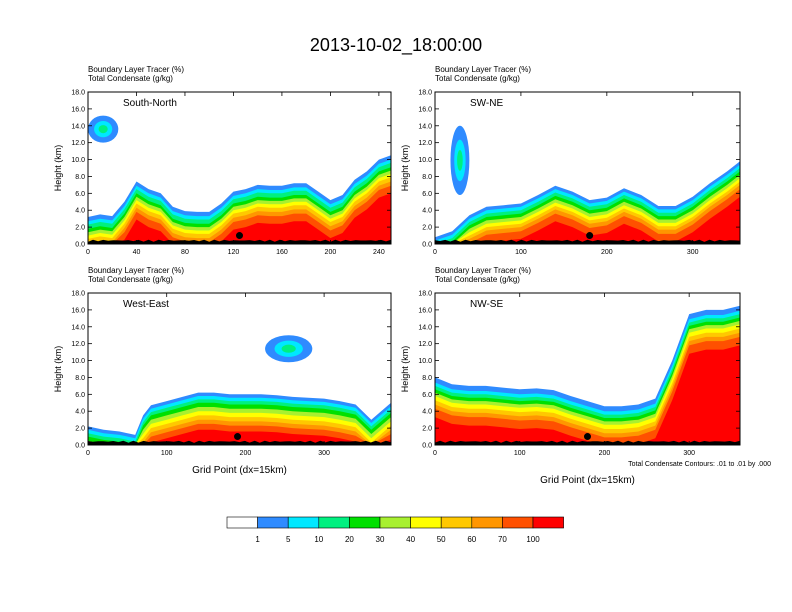 Image resolution: width=792 pixels, height=612 pixels. Describe the element at coordinates (318, 539) in the screenshot. I see `colorbar-label: 10` at that location.